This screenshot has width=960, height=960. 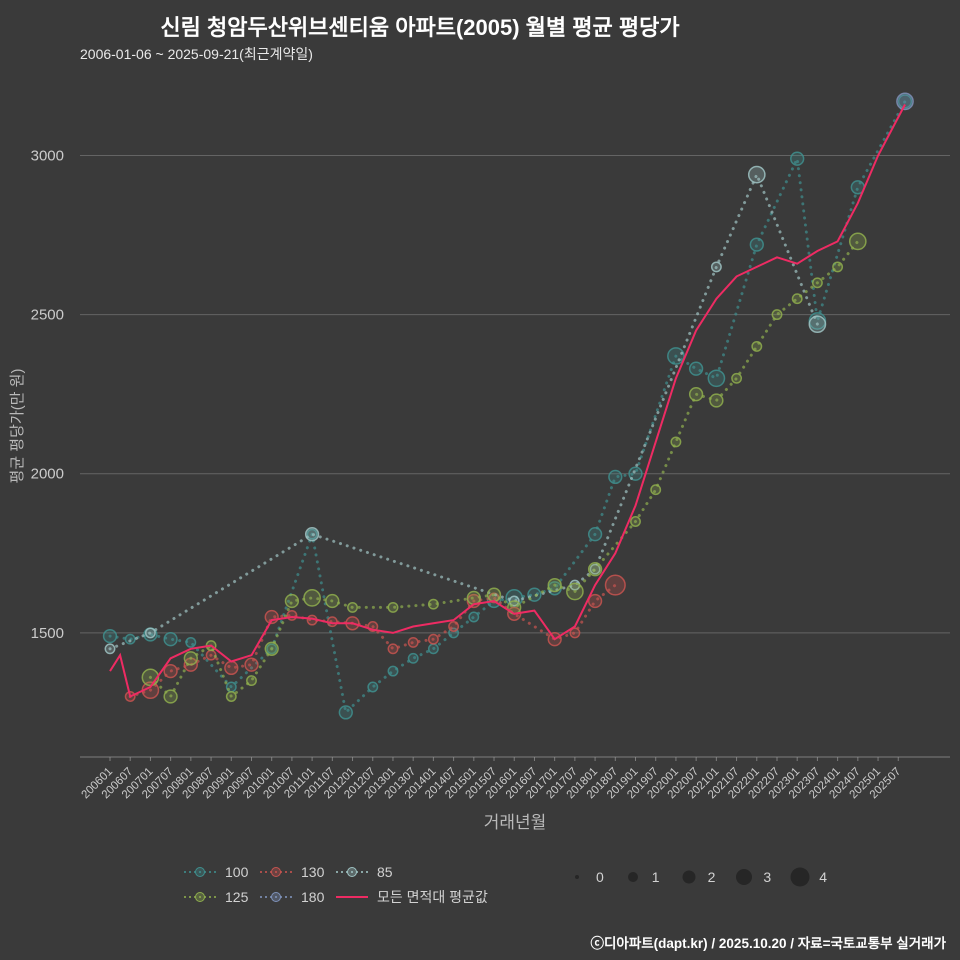 I want to click on size-legend-item-2: 2, so click(x=697, y=877).